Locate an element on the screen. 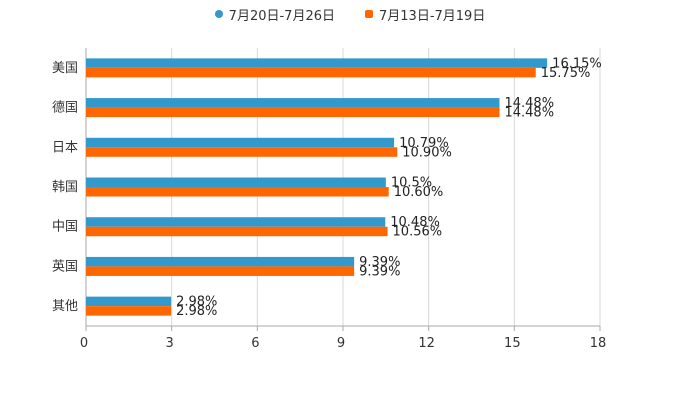 This screenshot has height=400, width=700. x-tick-label: 0 is located at coordinates (84, 343).